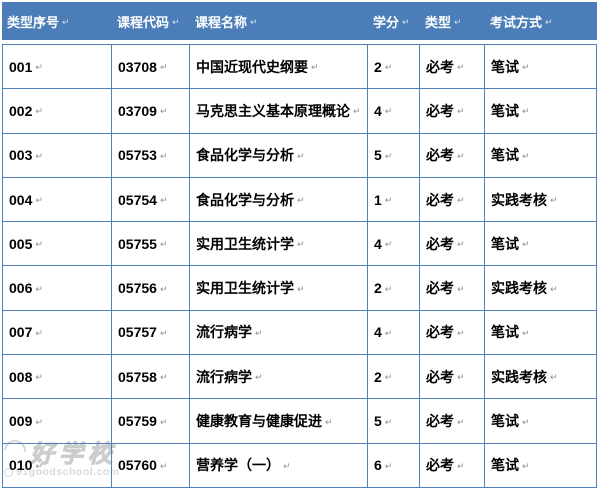 The height and width of the screenshot is (488, 601). Describe the element at coordinates (378, 288) in the screenshot. I see `cell-value: 2` at that location.